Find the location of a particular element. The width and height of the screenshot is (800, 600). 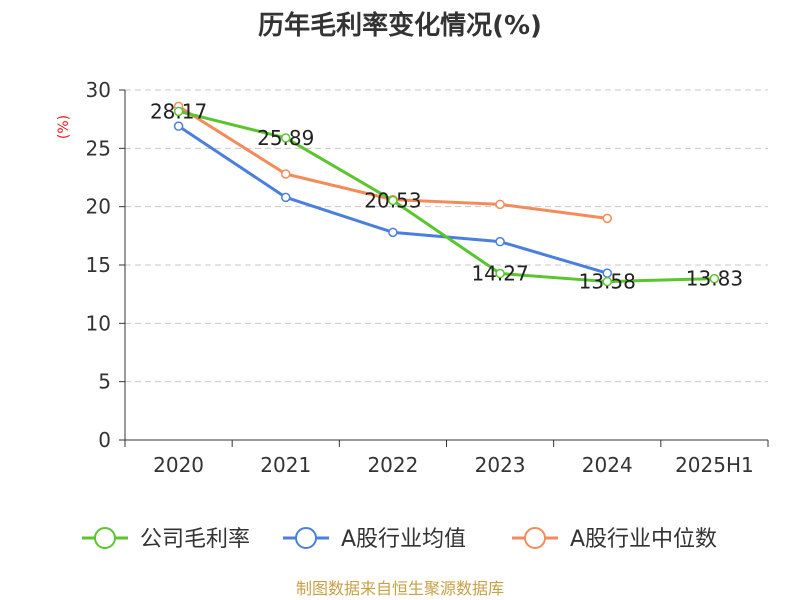

y-tick-label: 10 is located at coordinates (98, 323).